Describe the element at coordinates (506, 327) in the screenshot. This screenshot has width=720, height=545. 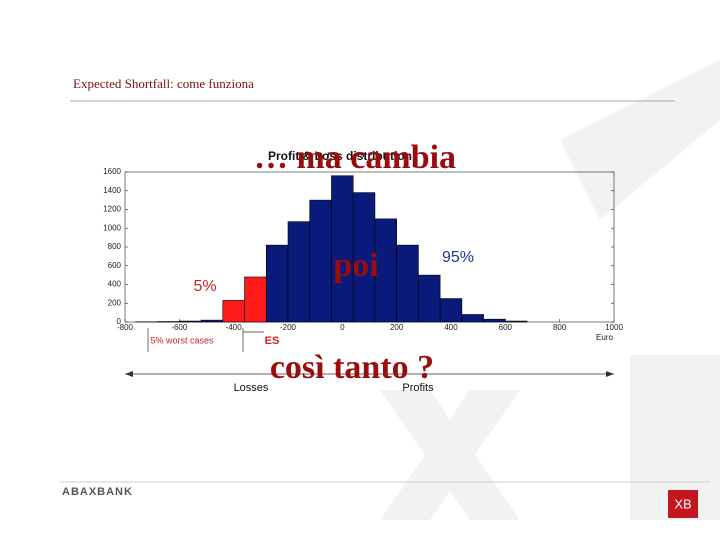
I see `x-tick-label: 600` at that location.